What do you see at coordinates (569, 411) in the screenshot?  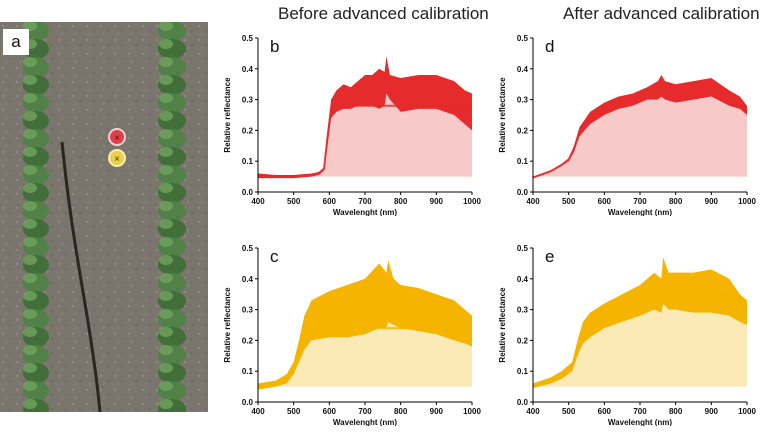 I see `chart-e-x-tick-label: 500` at bounding box center [569, 411].